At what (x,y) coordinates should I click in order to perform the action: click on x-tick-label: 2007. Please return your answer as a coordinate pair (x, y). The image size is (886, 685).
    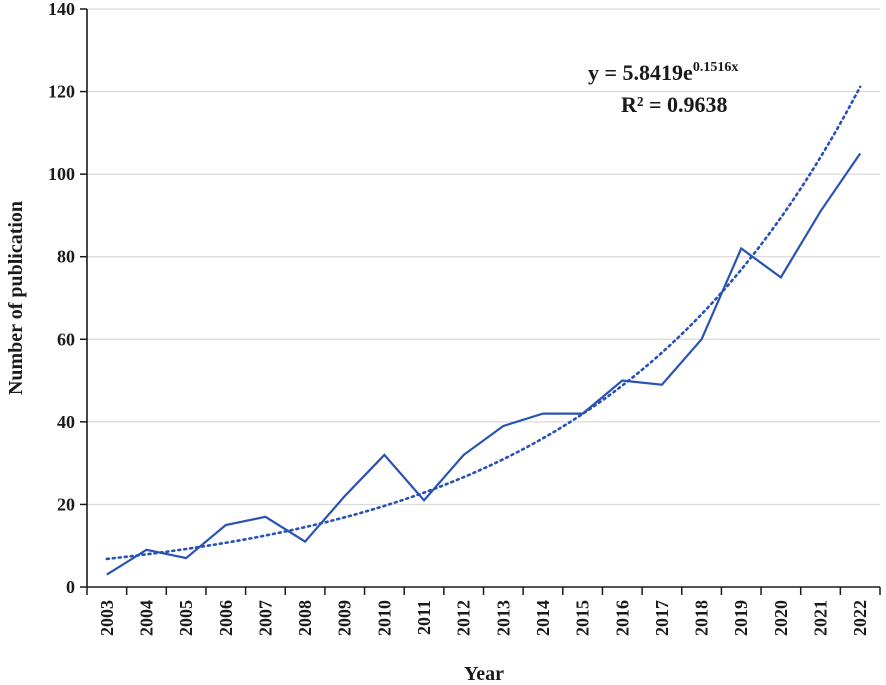
    Looking at the image, I should click on (265, 618).